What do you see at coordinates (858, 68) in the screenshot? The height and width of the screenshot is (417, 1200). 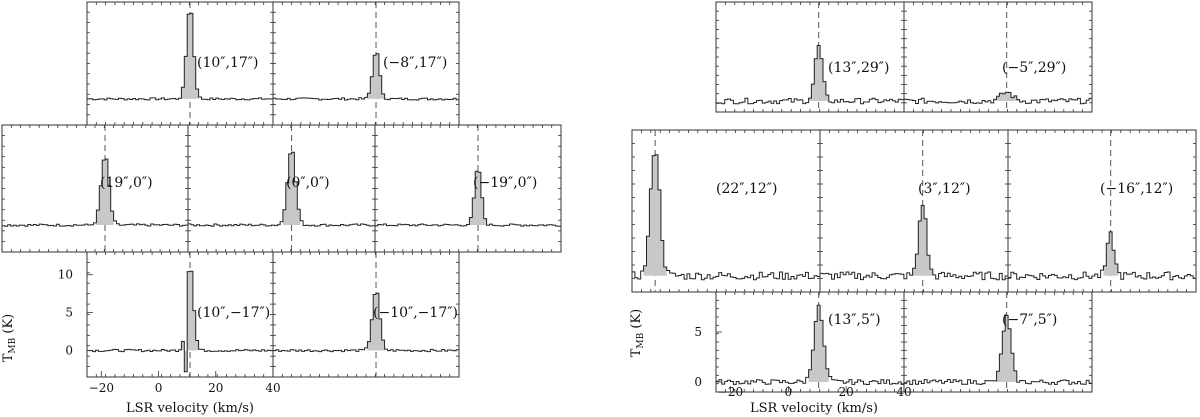 I see `position-label: (13″,29″)` at bounding box center [858, 68].